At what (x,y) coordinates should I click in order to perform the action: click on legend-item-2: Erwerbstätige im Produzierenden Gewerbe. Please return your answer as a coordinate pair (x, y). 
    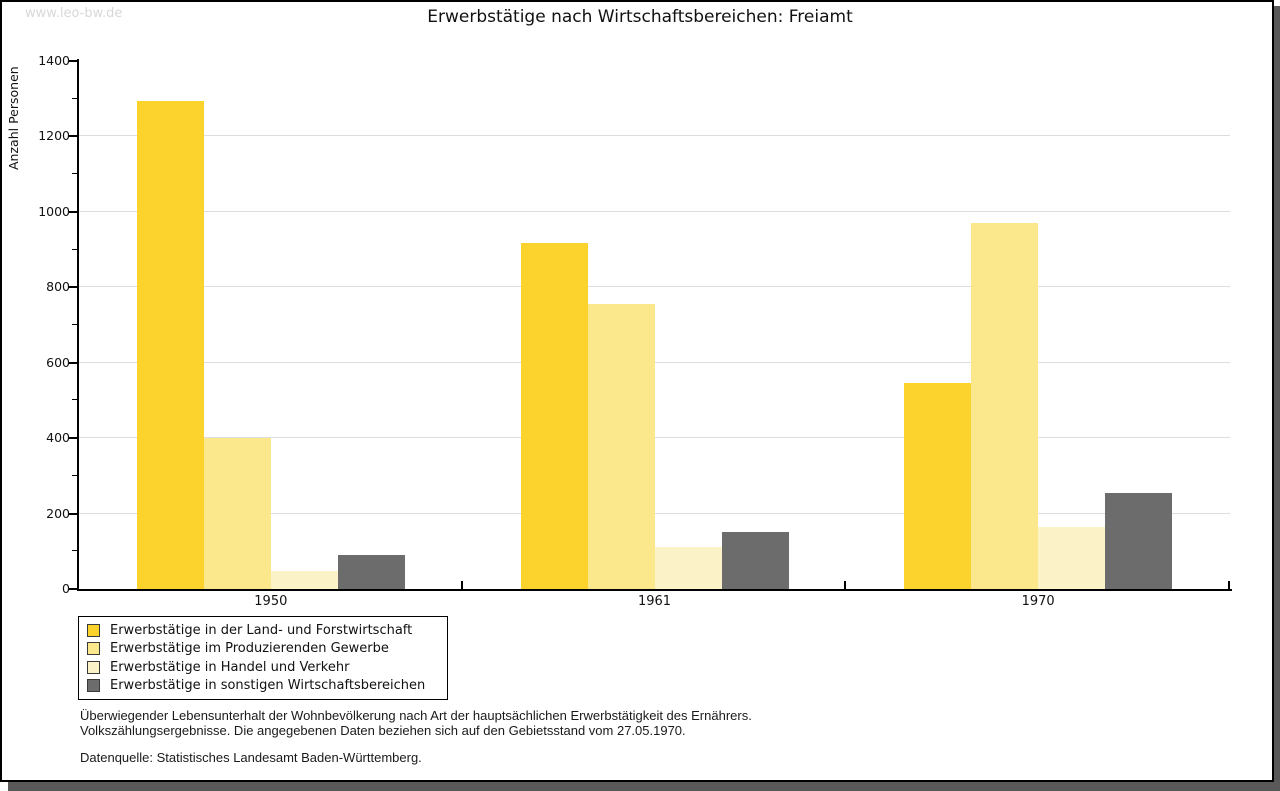
    Looking at the image, I should click on (263, 649).